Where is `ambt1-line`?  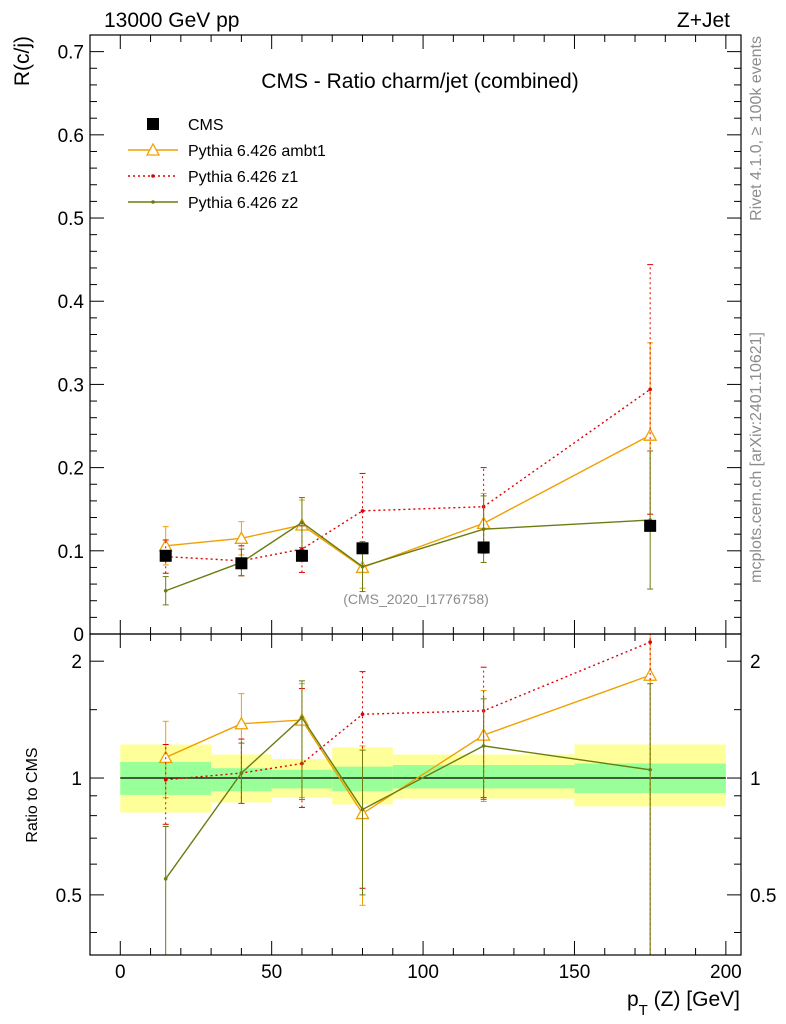
ambt1-line is located at coordinates (408, 501).